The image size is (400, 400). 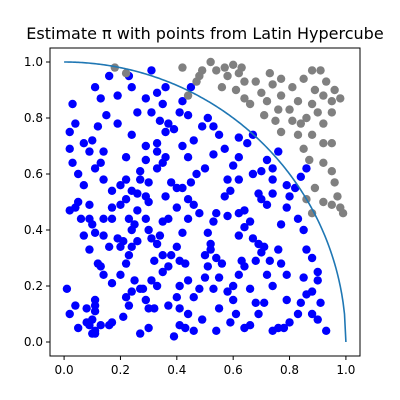 What do you see at coordinates (289, 370) in the screenshot?
I see `x-tick-label: 0.8` at bounding box center [289, 370].